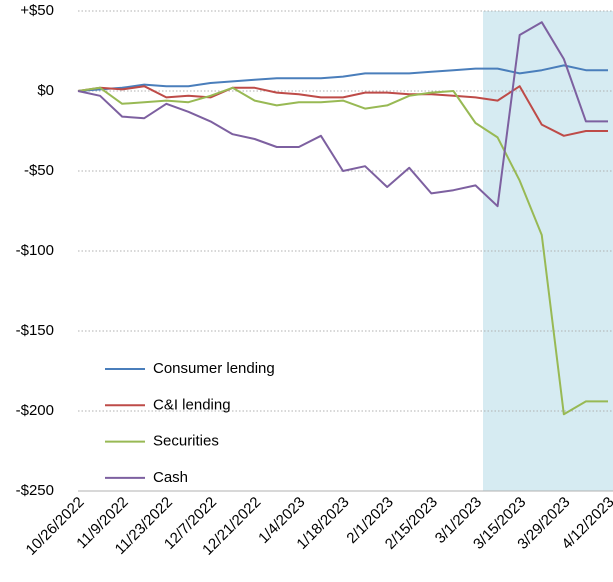 The image size is (613, 582). I want to click on y-tick-label: -$200, so click(35, 410).